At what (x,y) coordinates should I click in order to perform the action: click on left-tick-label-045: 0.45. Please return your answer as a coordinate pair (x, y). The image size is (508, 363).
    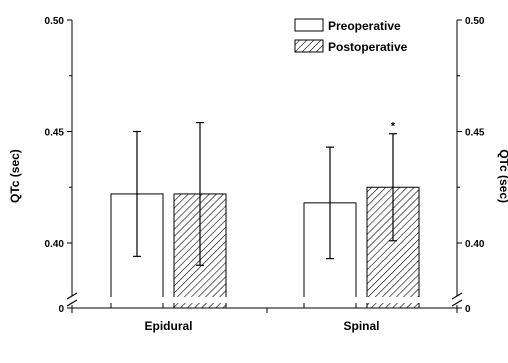
    Looking at the image, I should click on (55, 133).